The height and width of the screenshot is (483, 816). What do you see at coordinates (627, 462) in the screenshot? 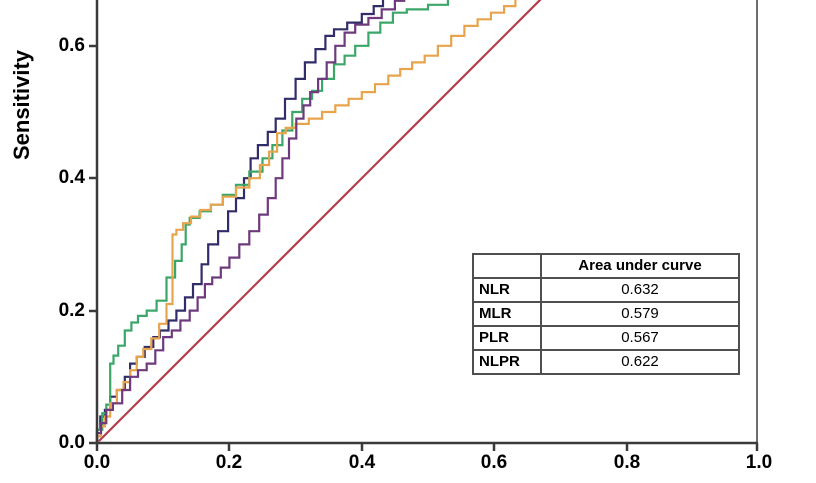
I see `x-tick-label-0.8: 0.8` at bounding box center [627, 462].